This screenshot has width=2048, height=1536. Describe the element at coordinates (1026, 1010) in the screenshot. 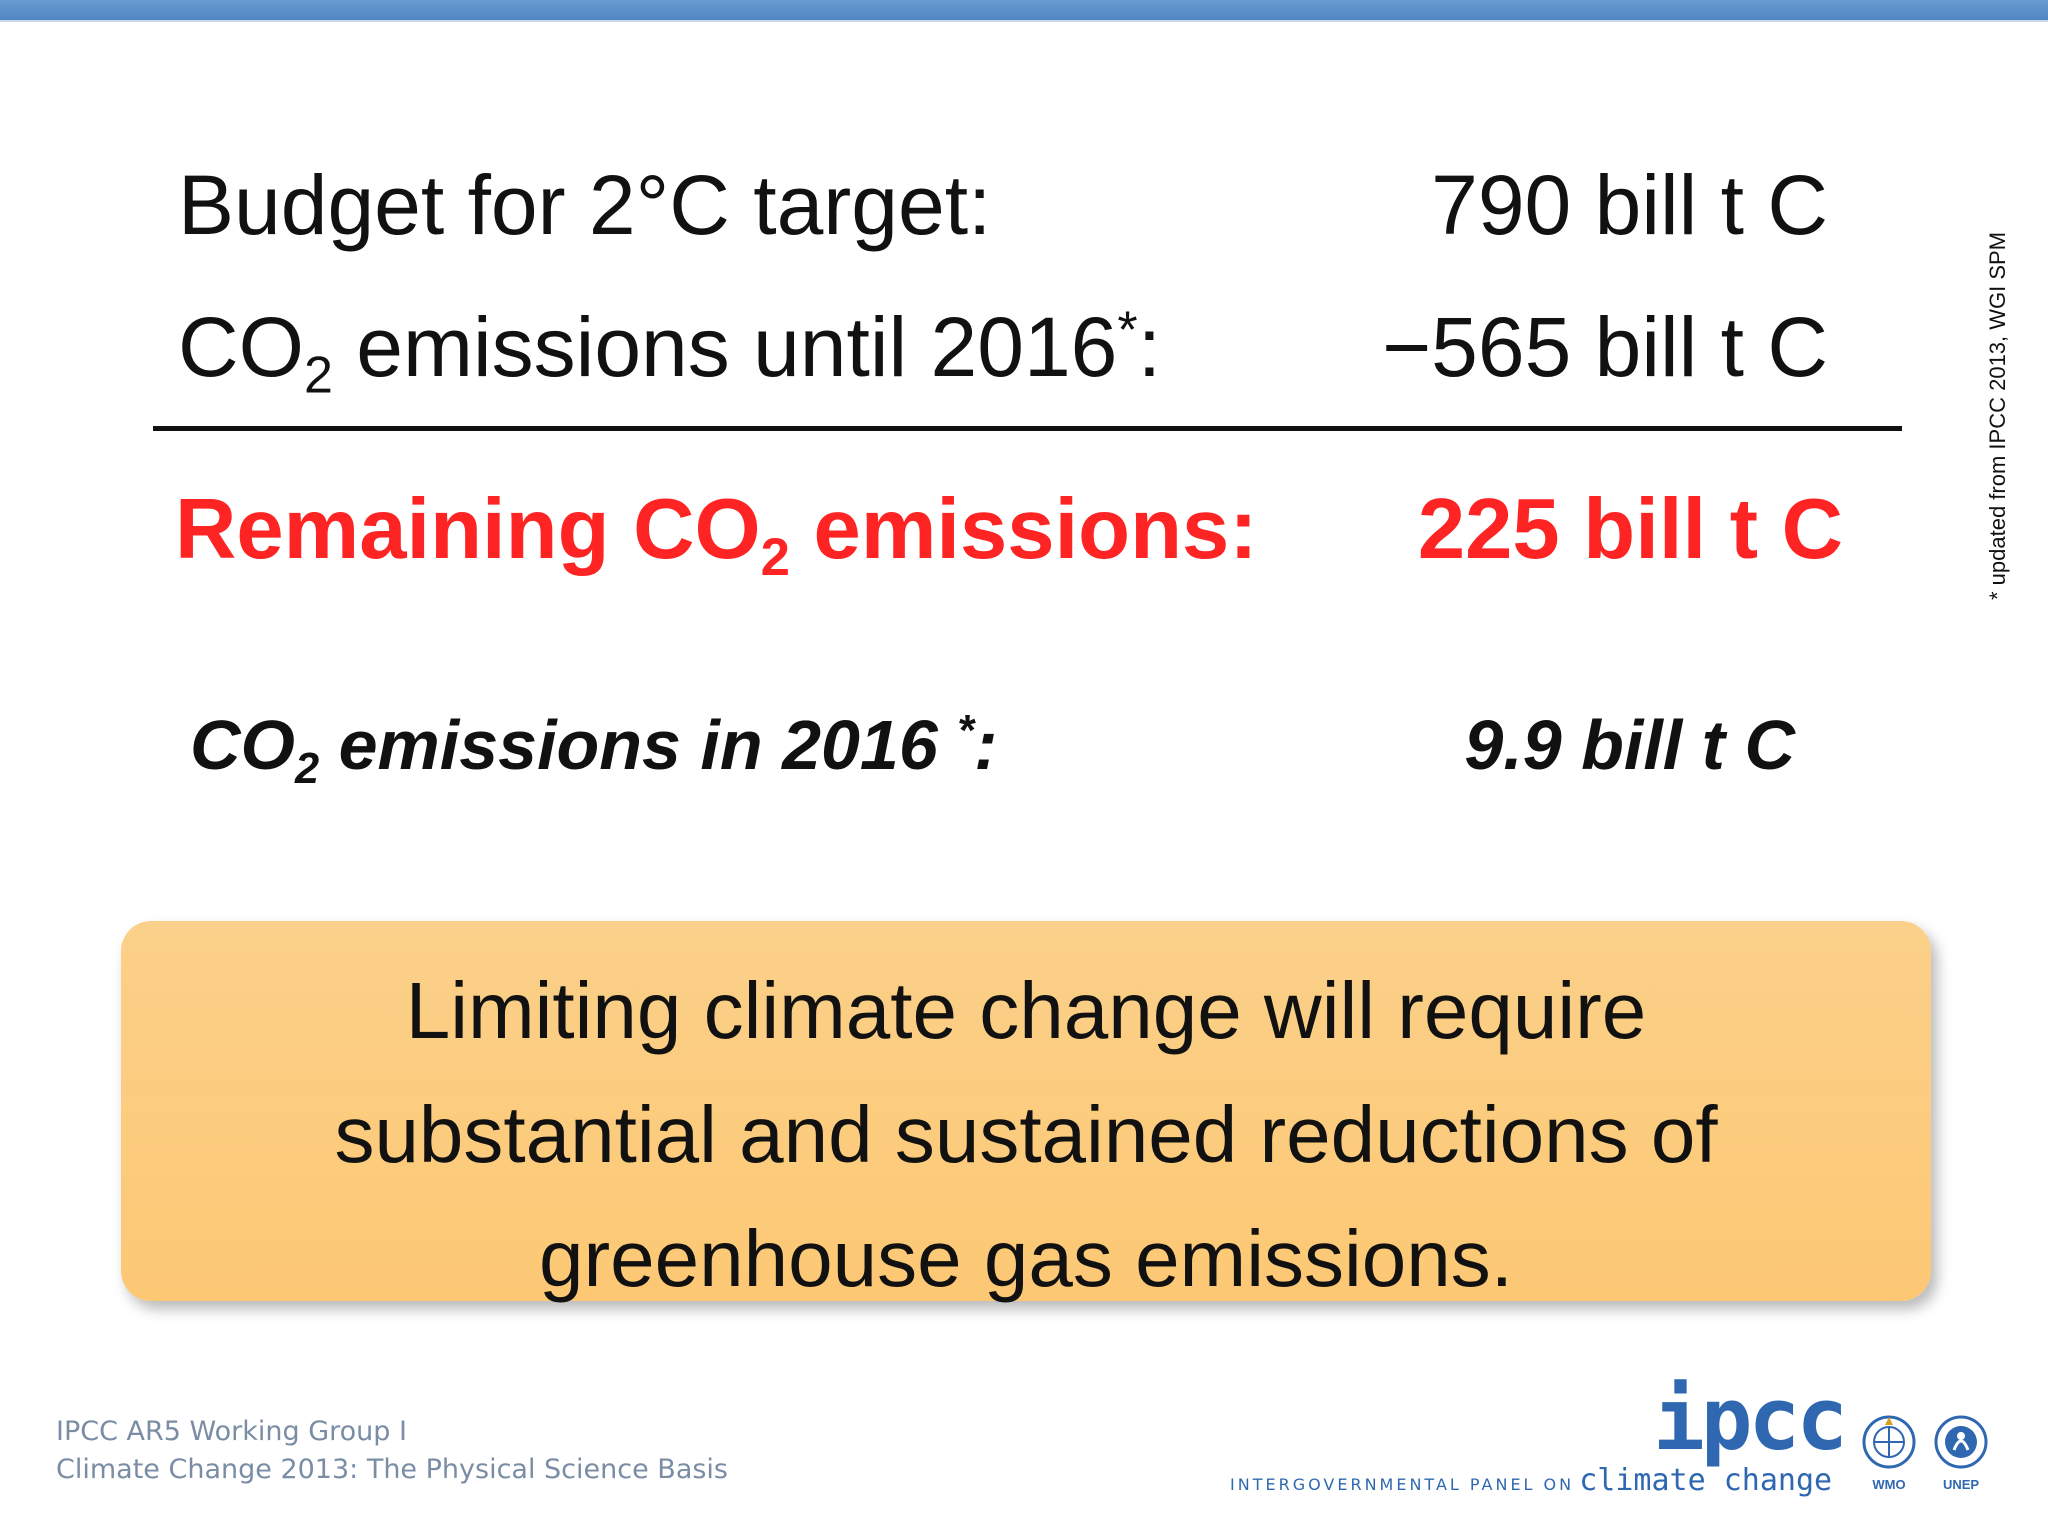

I see `callout-line: Limiting climate change will require` at that location.